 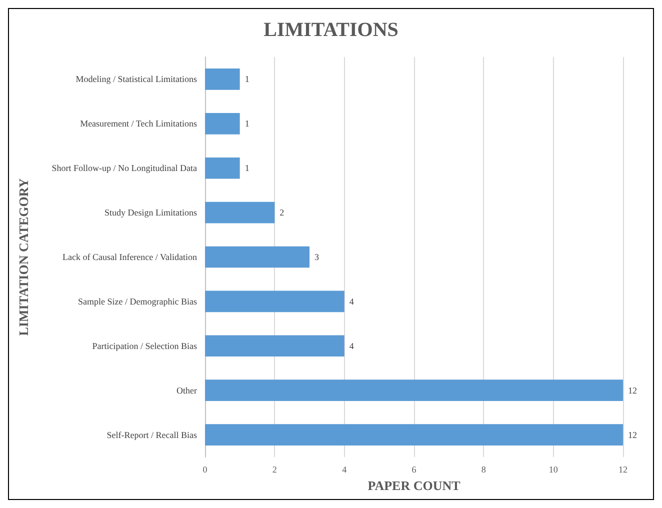 What do you see at coordinates (23, 257) in the screenshot?
I see `y-axis-title: LIMITATION CATEGORY` at bounding box center [23, 257].